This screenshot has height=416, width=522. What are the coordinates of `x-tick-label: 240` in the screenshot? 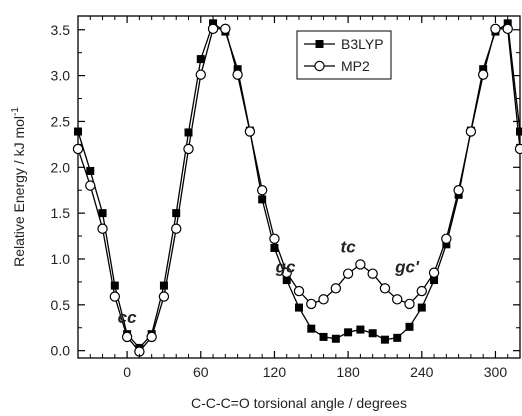 It's located at (422, 372).